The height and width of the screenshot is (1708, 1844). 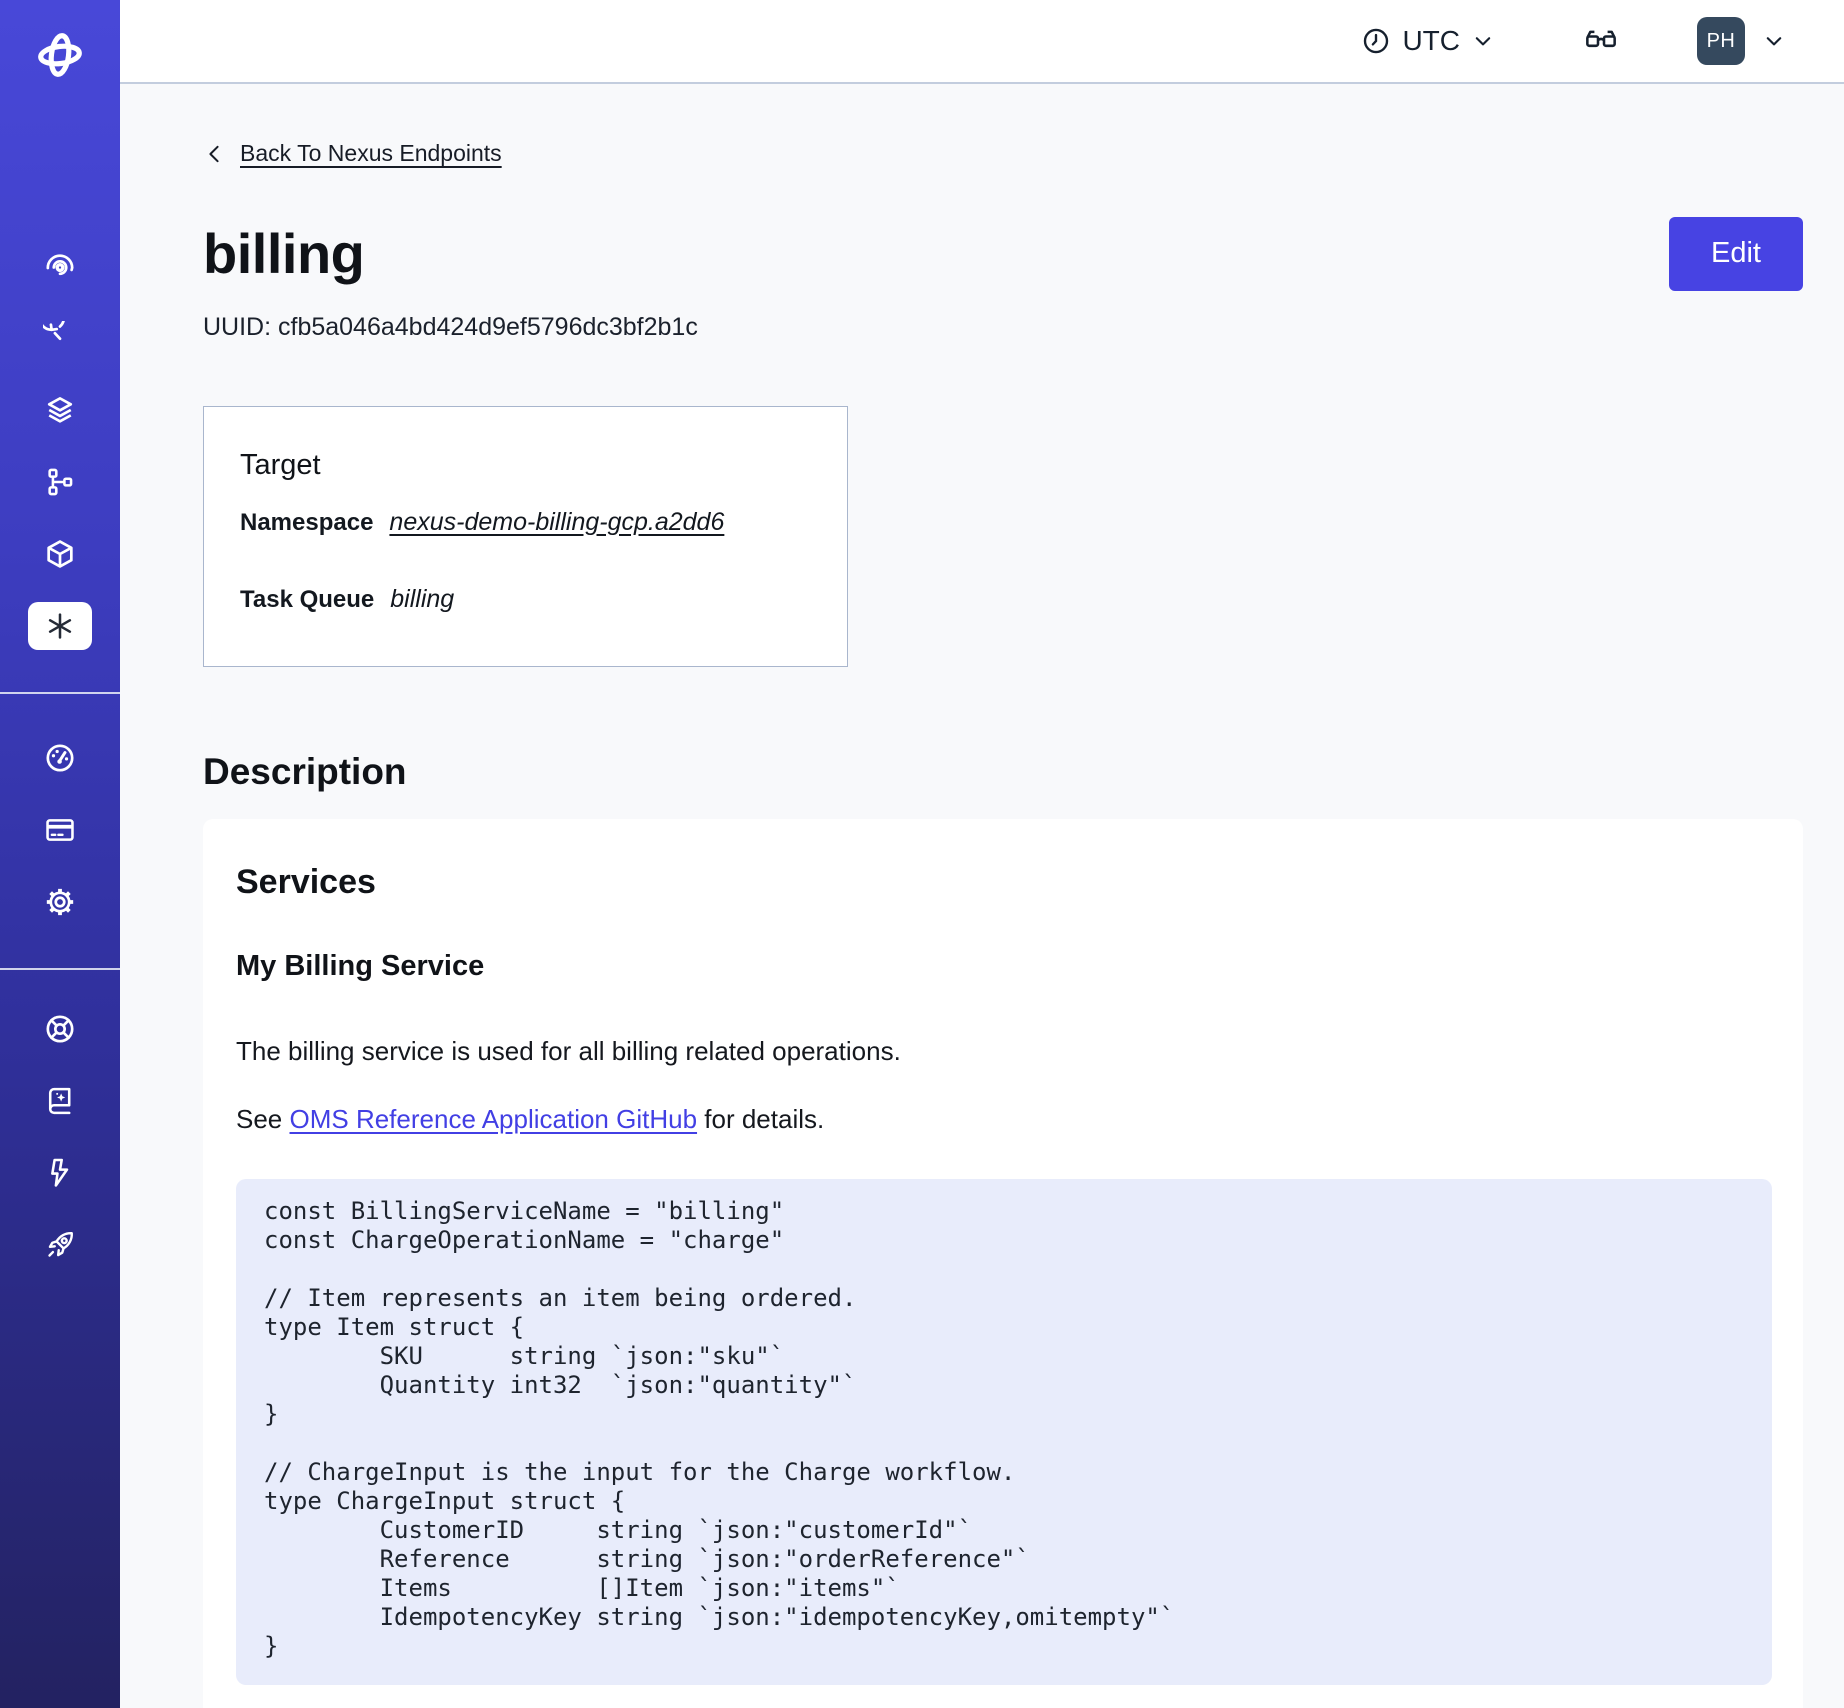 I want to click on sidebar-item-feedback, so click(x=60, y=1173).